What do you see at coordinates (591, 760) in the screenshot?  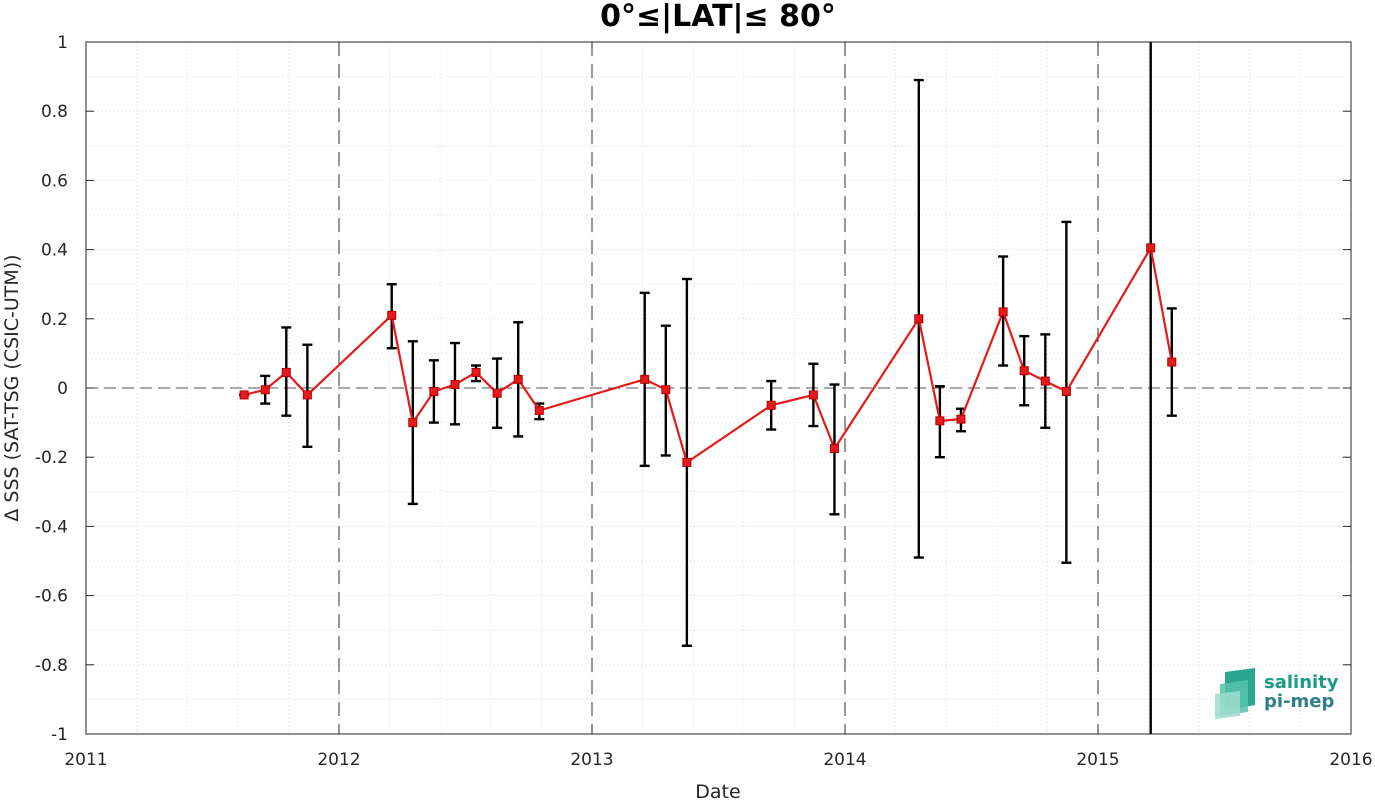 I see `x-tick-label: 2013` at bounding box center [591, 760].